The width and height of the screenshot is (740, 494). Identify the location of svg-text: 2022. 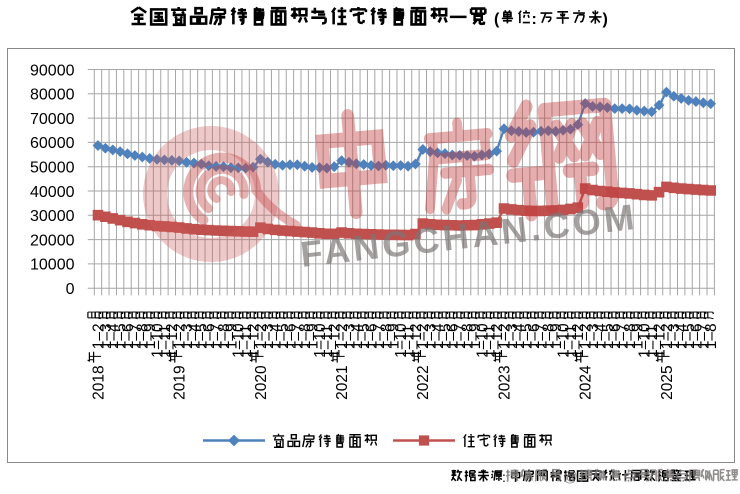
(423, 382).